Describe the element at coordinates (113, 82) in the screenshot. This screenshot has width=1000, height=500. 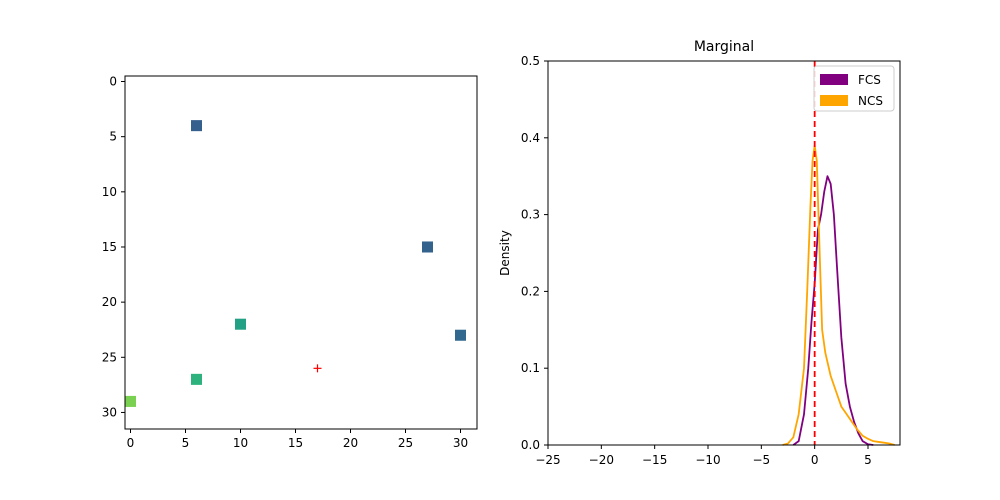
I see `left-y-tick-label: 0` at that location.